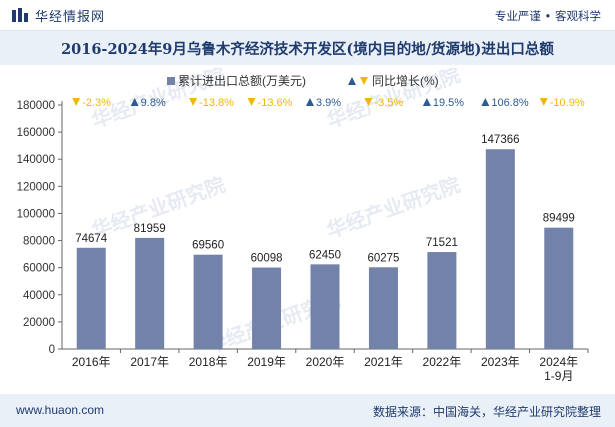 The width and height of the screenshot is (615, 427). What do you see at coordinates (558, 376) in the screenshot?
I see `x-tick-label: 1-9月` at bounding box center [558, 376].